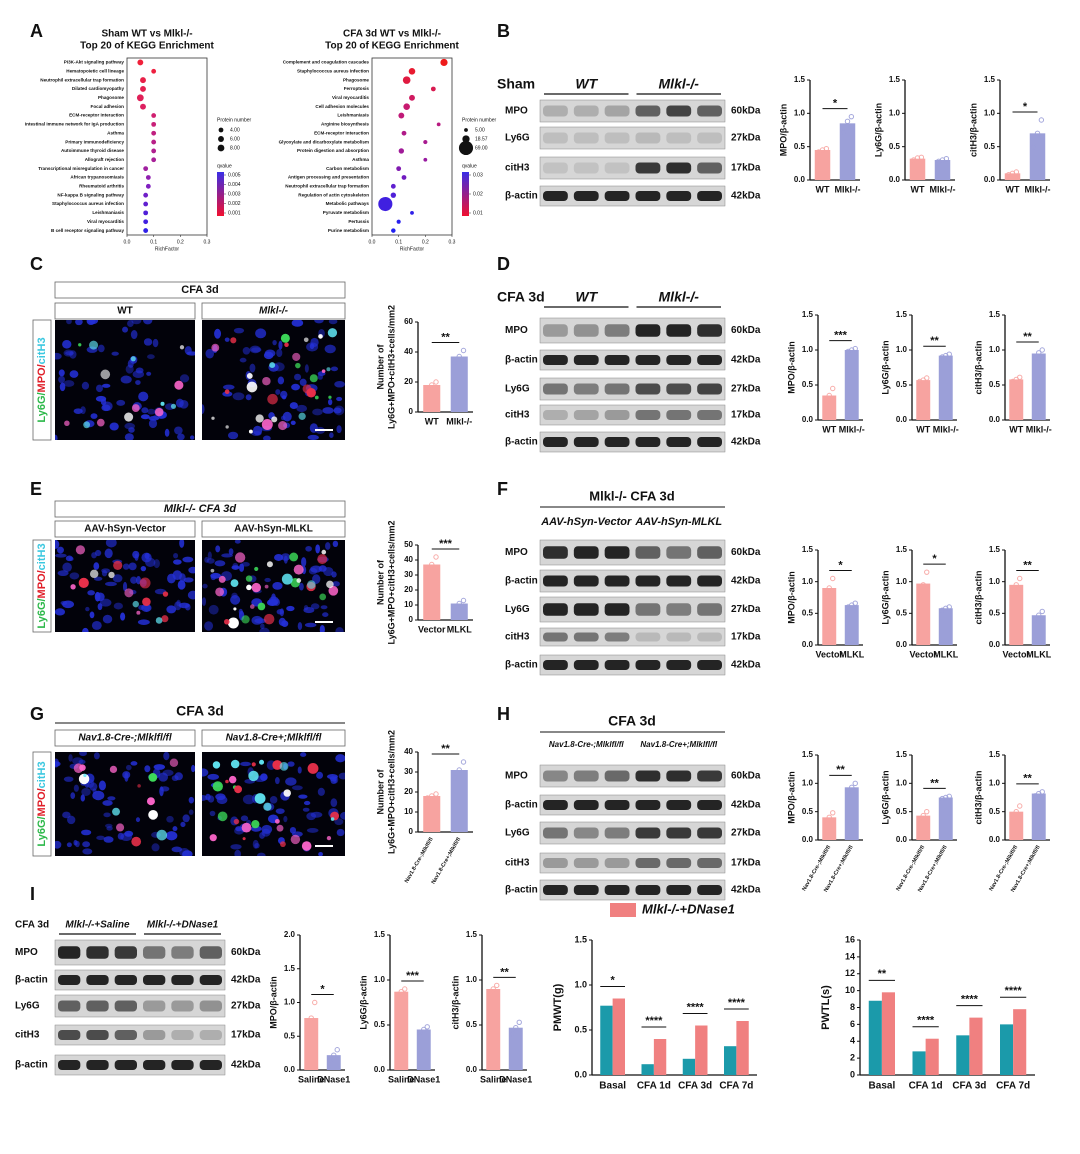  Describe the element at coordinates (478, 213) in the screenshot. I see `color-tick-label: 0.01` at that location.